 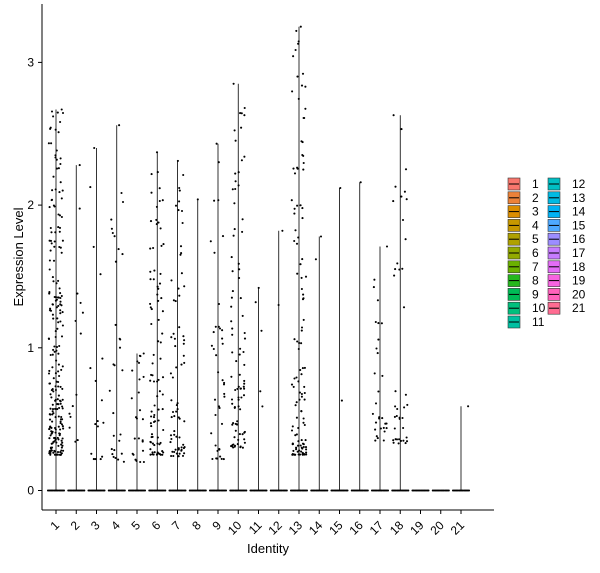 What do you see at coordinates (567, 253) in the screenshot?
I see `legend-item-17: 17` at bounding box center [567, 253].